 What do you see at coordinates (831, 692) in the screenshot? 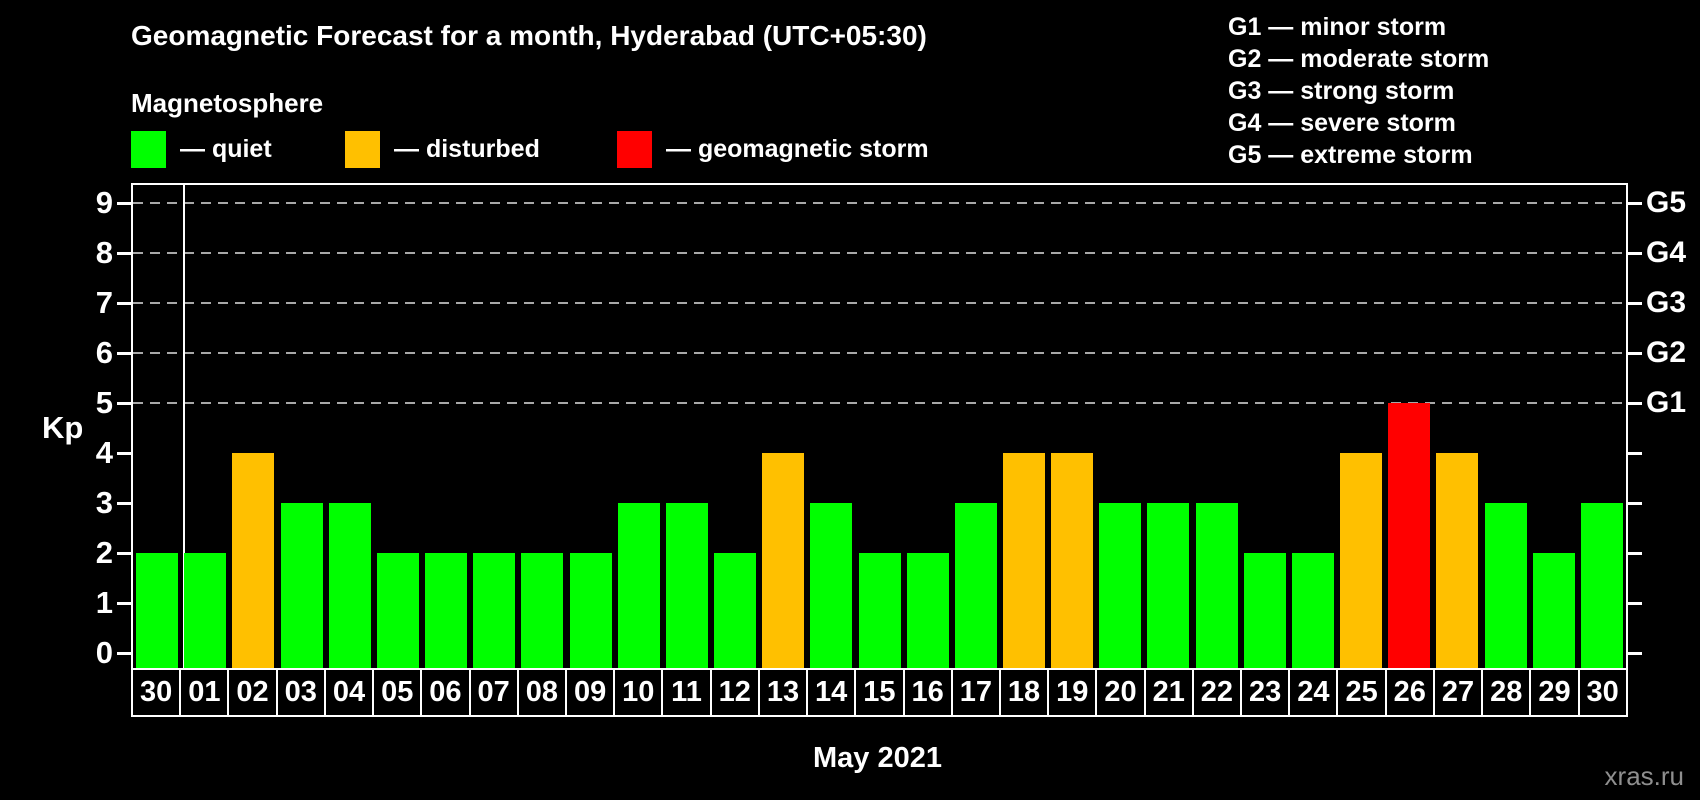
I see `date-cell-14: 14` at bounding box center [831, 692].